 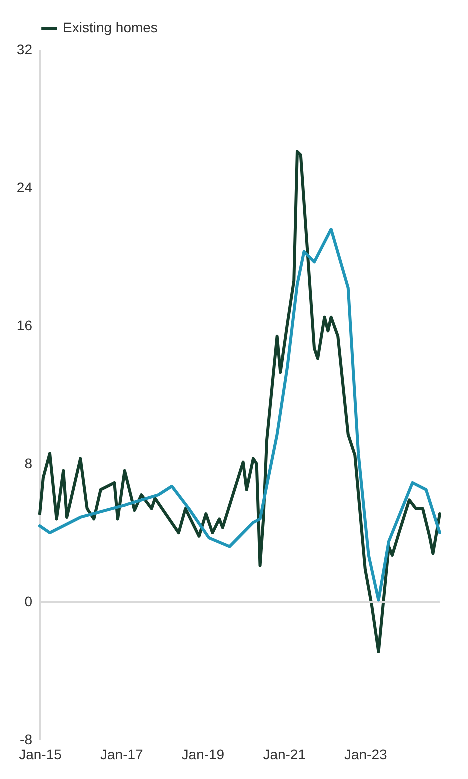 What do you see at coordinates (203, 754) in the screenshot?
I see `x-tick-label: Jan-19` at bounding box center [203, 754].